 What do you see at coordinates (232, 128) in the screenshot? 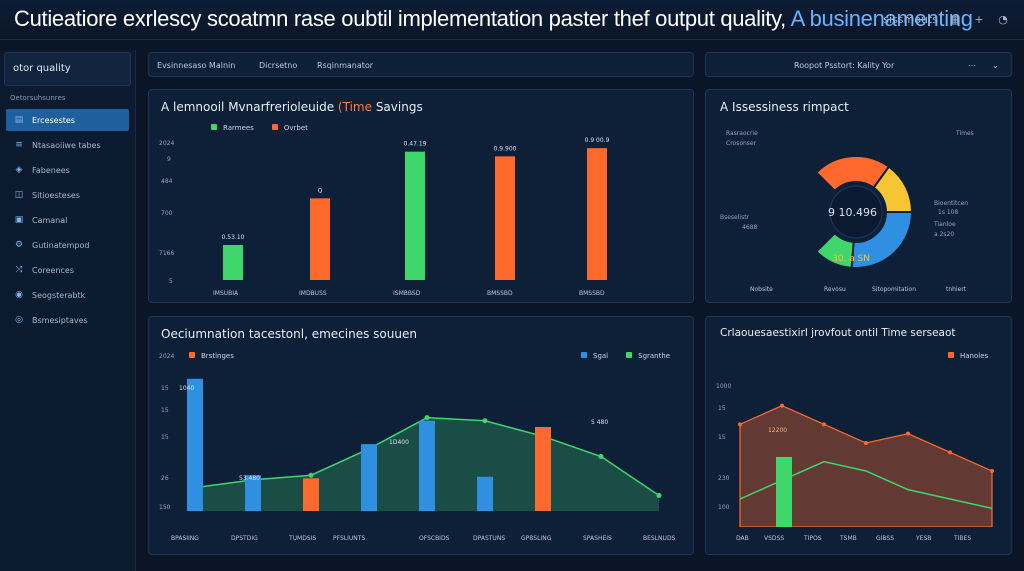
I see `legend-item-0: Rarmees` at bounding box center [232, 128].